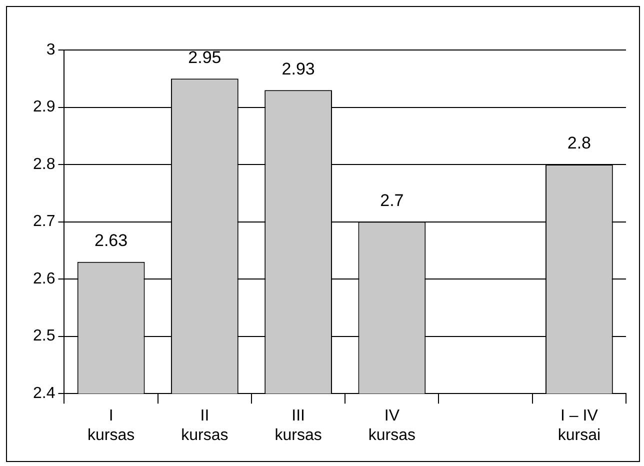 The image size is (644, 466). I want to click on x-tick-label: III kursas, so click(298, 426).